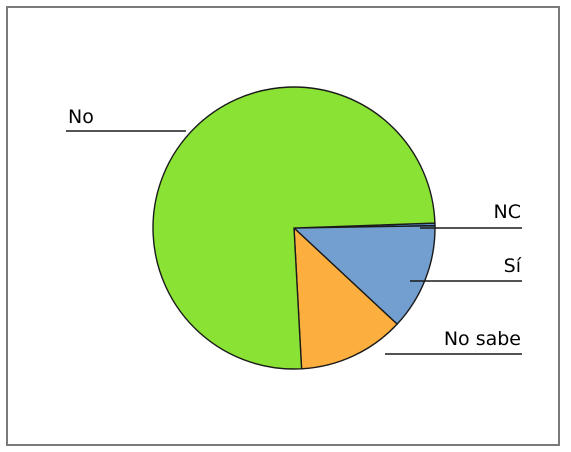 This screenshot has height=452, width=571. Describe the element at coordinates (513, 266) in the screenshot. I see `slice-label: Sí` at that location.